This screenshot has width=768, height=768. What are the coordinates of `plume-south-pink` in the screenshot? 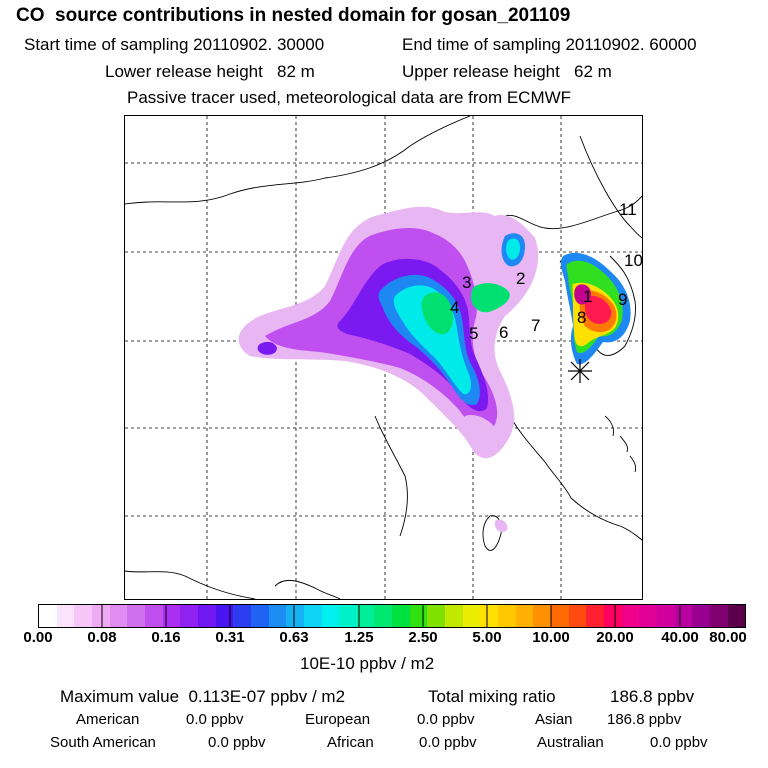 It's located at (481, 435).